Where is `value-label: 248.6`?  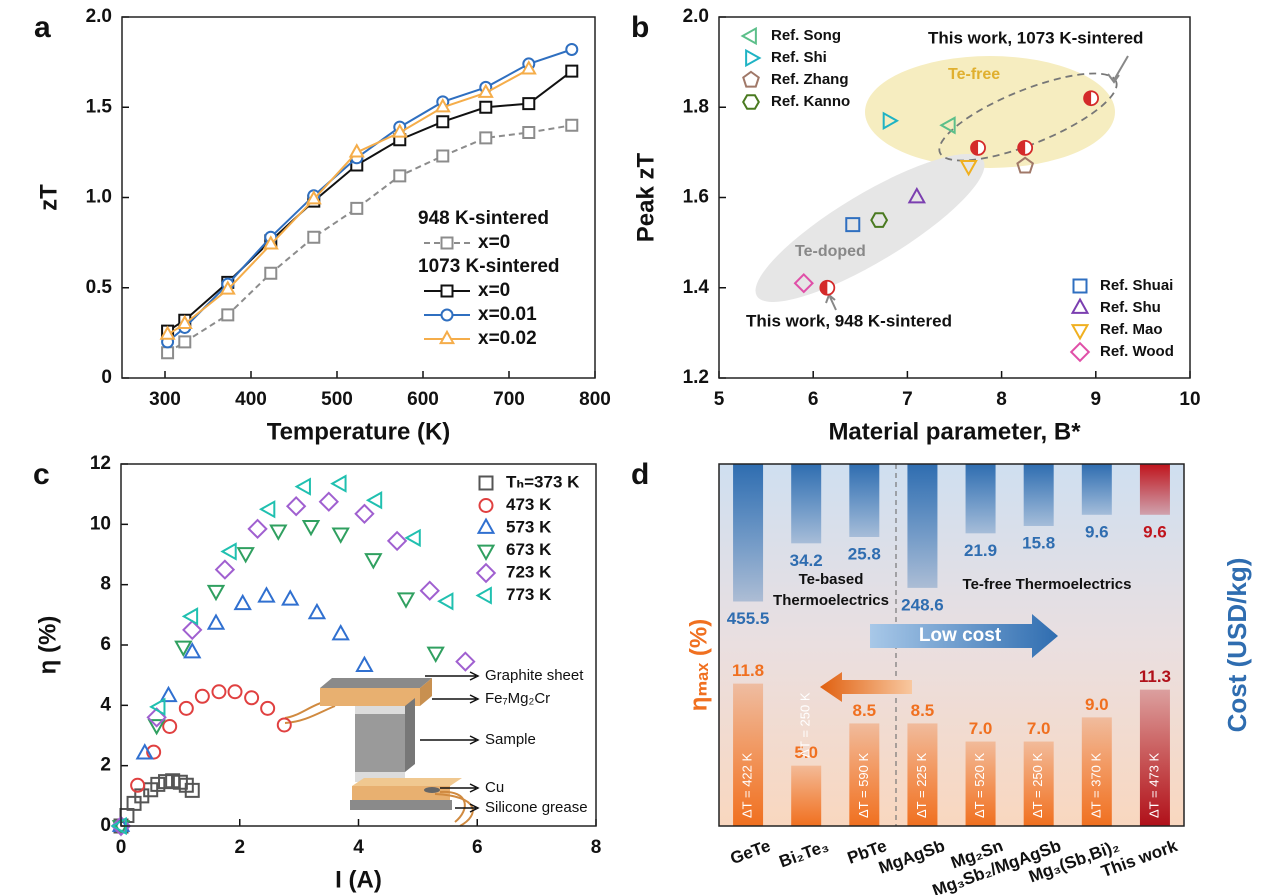 value-label: 248.6 is located at coordinates (922, 604).